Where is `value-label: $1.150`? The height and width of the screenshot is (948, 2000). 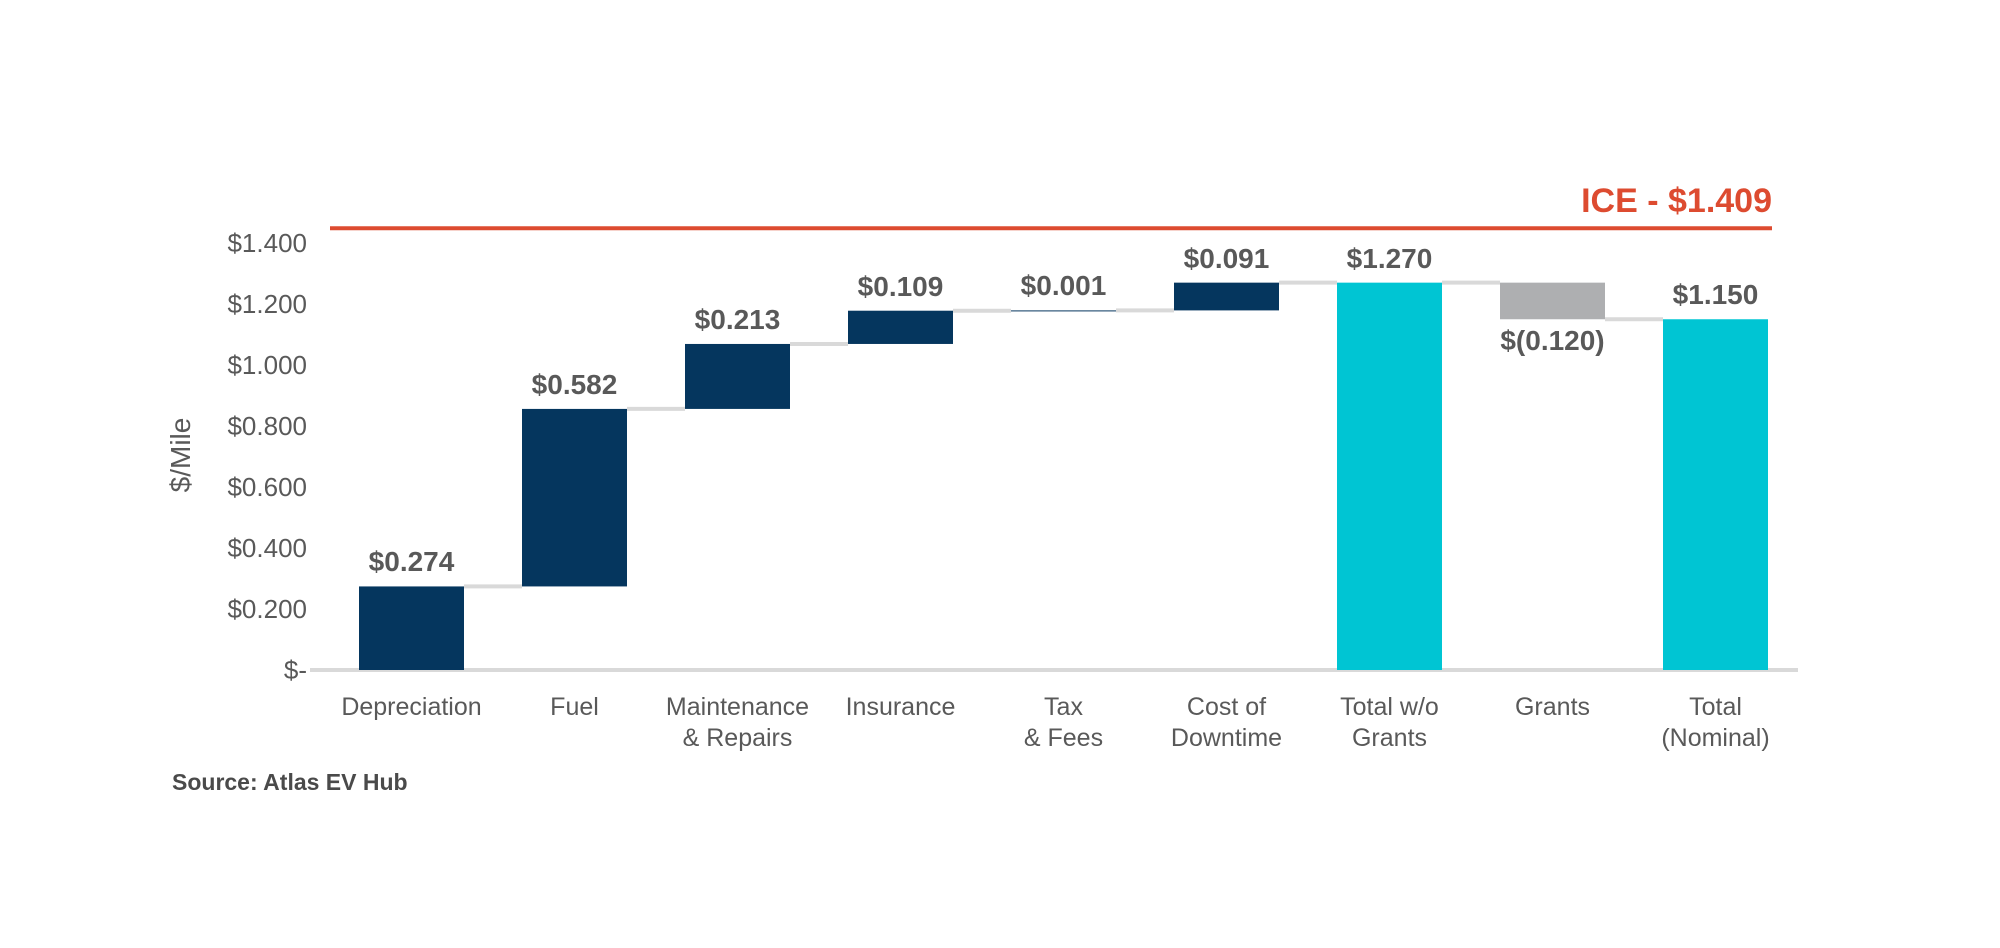
value-label: $1.150 is located at coordinates (1715, 295).